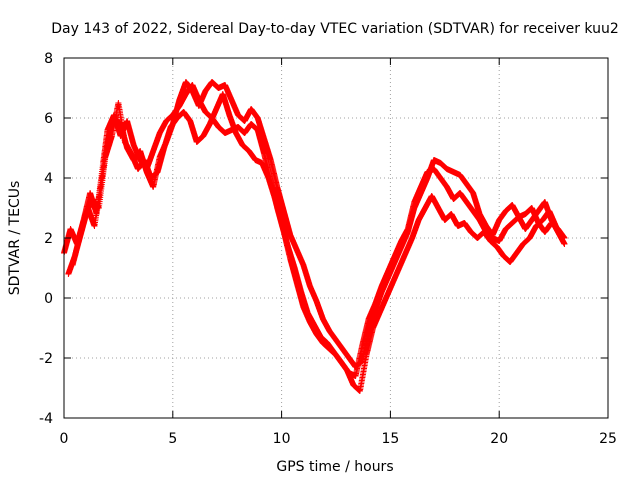 This screenshot has width=640, height=480. Describe the element at coordinates (46, 359) in the screenshot. I see `y-tick-label: -2` at that location.